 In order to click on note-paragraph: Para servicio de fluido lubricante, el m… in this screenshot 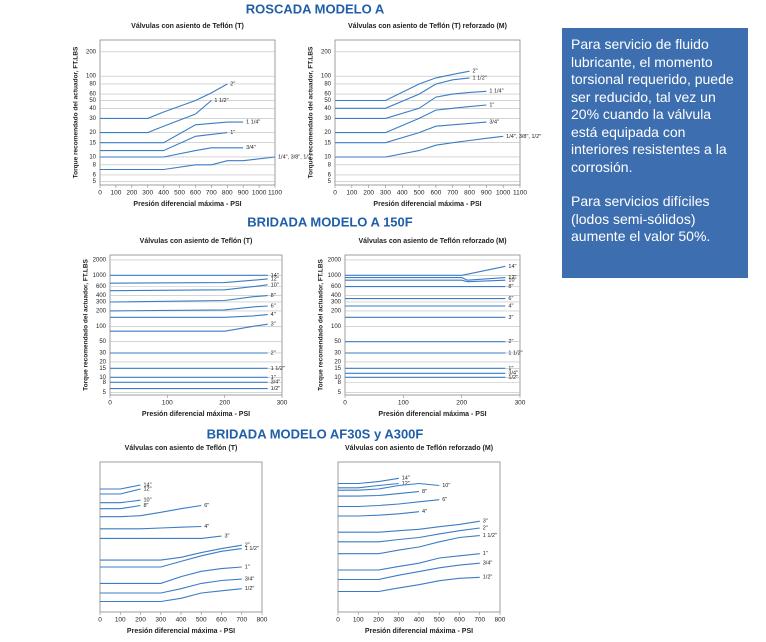, I will do `click(652, 105)`.